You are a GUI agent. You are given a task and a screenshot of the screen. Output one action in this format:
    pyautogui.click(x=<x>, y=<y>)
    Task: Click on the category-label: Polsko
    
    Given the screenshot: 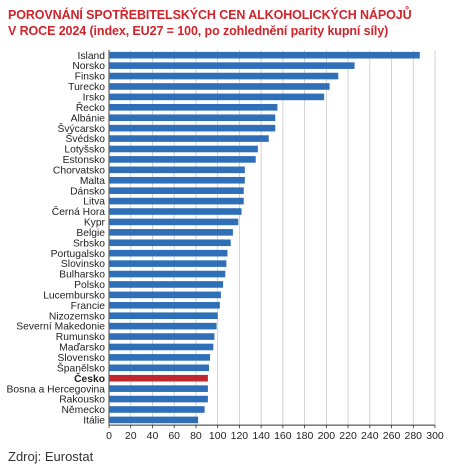 What is the action you would take?
    pyautogui.click(x=89, y=285)
    